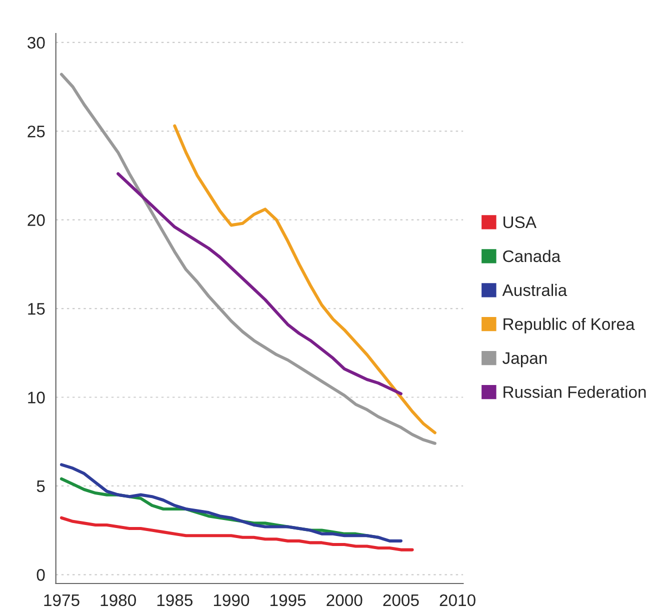 The width and height of the screenshot is (657, 611). Describe the element at coordinates (36, 42) in the screenshot. I see `y-tick-label: 30` at that location.